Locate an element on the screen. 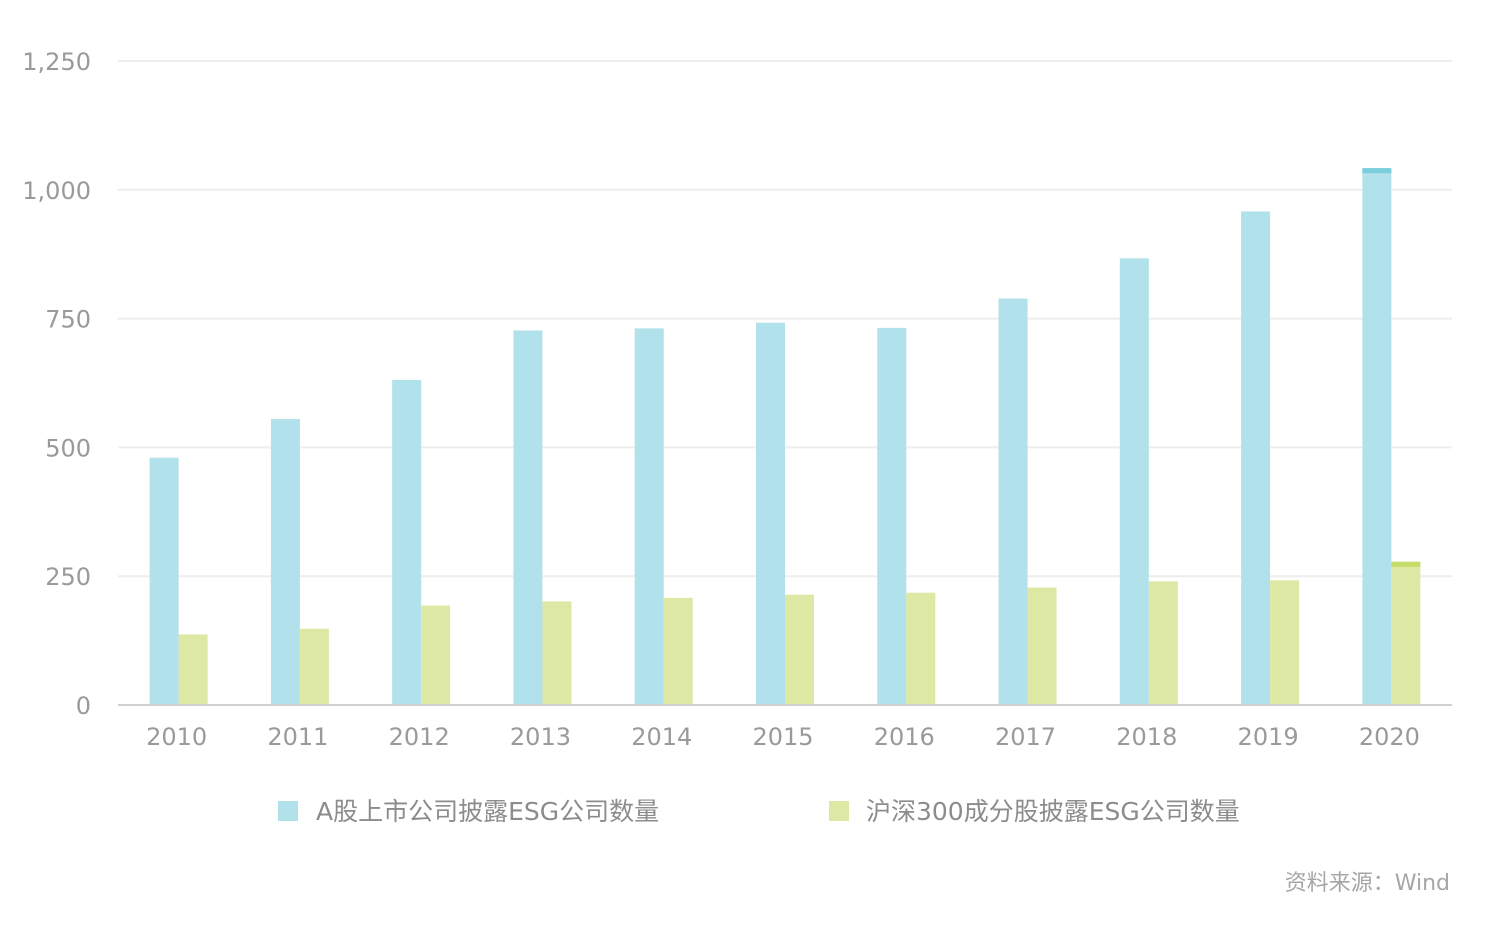 The width and height of the screenshot is (1492, 928). bar-csi300-2016 is located at coordinates (921, 648).